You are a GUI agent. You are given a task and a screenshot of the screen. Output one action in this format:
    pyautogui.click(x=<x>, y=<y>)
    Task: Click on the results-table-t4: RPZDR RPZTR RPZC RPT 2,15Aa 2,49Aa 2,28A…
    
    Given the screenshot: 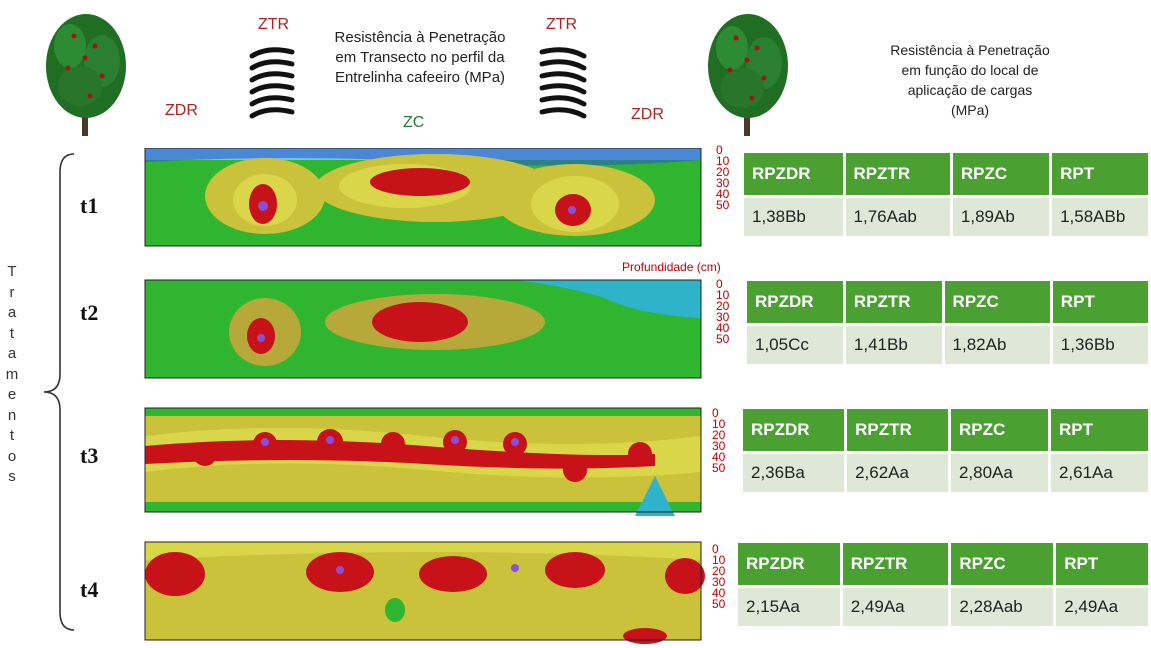 What is the action you would take?
    pyautogui.click(x=943, y=584)
    